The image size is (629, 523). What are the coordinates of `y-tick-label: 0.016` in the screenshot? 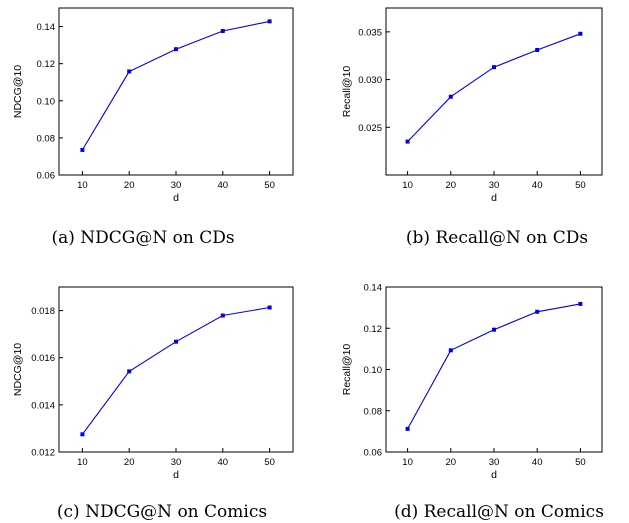 It's located at (43, 358).